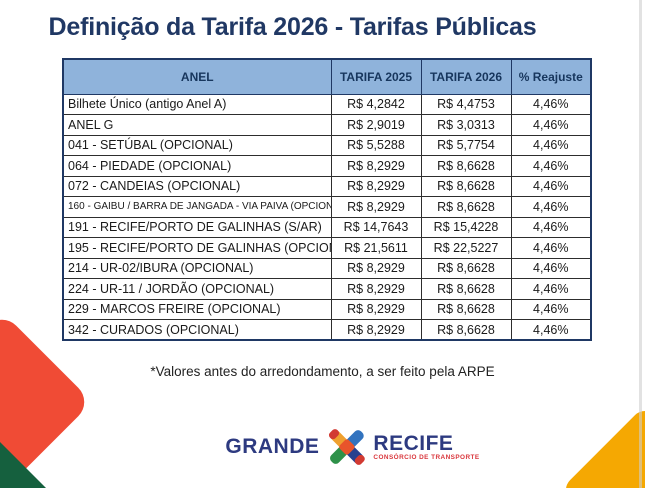  What do you see at coordinates (466, 227) in the screenshot?
I see `tarifa-2026-cell: R$ 15,4228` at bounding box center [466, 227].